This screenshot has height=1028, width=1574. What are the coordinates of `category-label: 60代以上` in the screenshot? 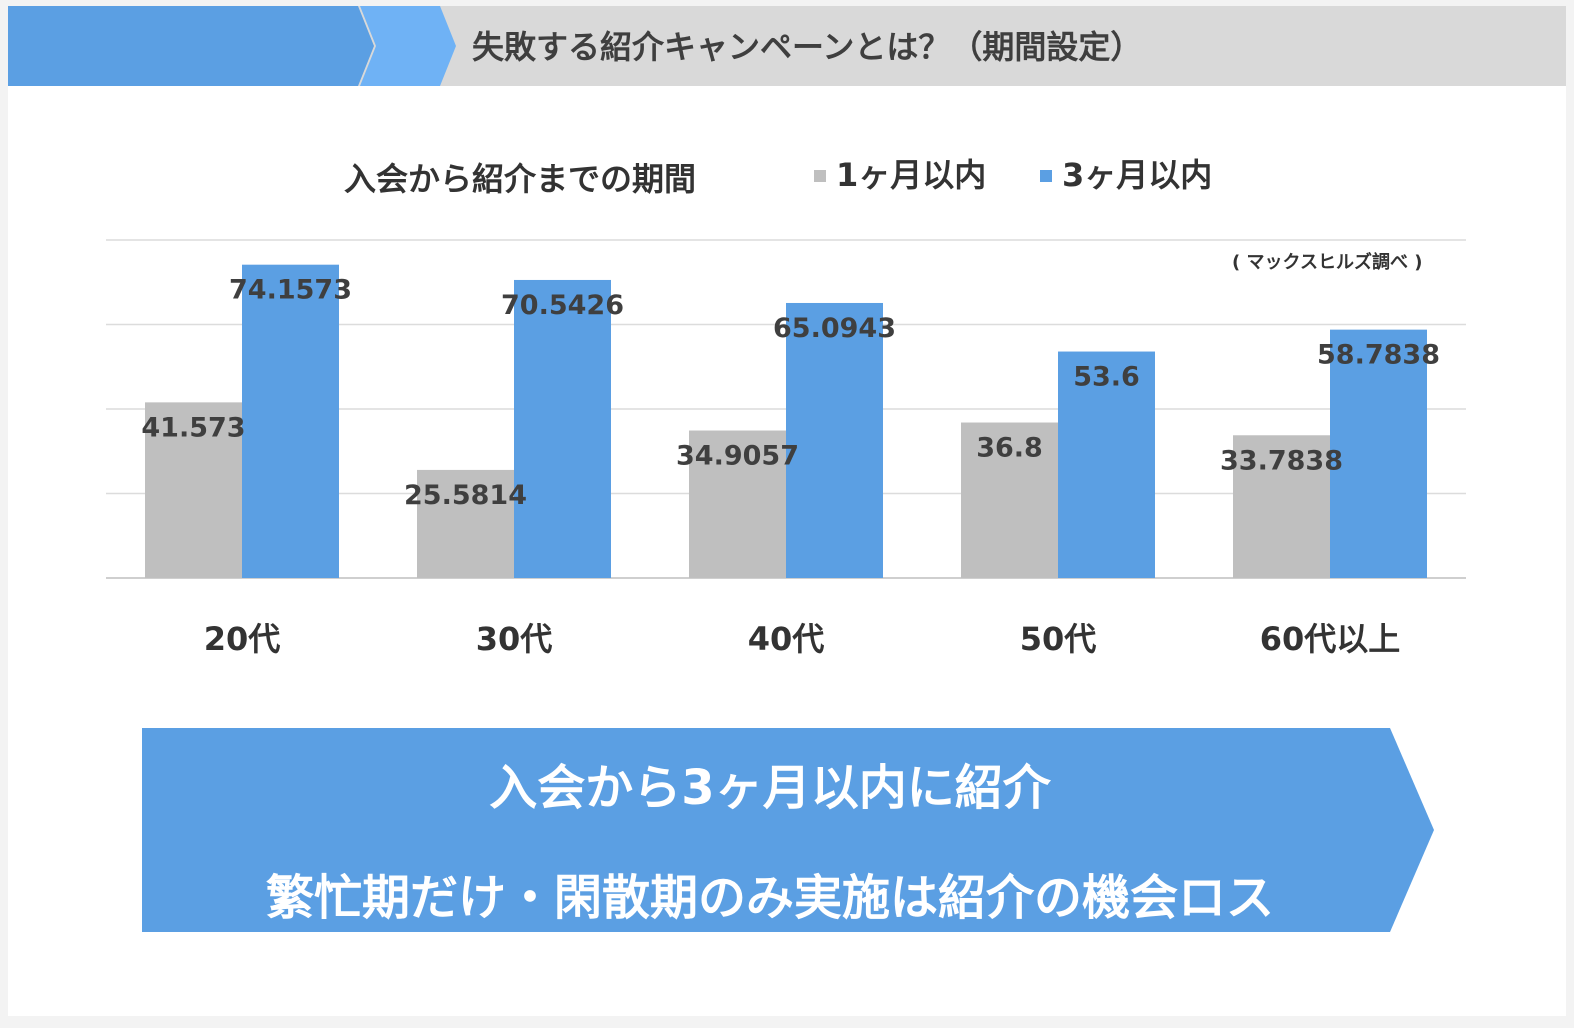 It's located at (1330, 639).